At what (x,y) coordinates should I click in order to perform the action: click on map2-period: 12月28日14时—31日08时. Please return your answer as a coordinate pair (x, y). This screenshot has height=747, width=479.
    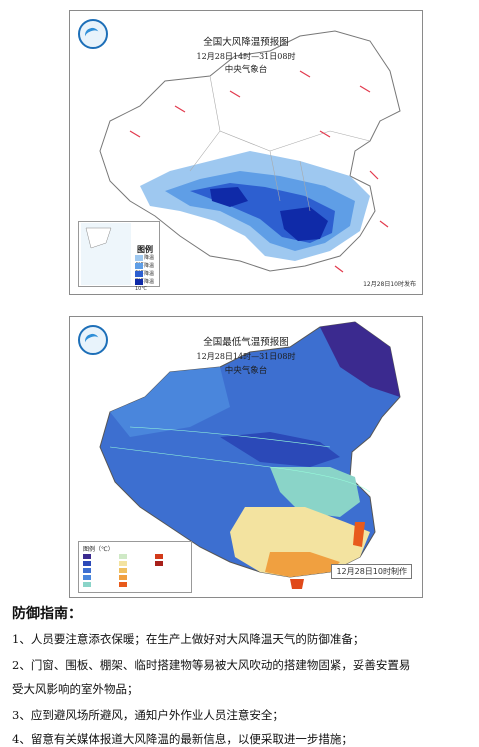
    Looking at the image, I should click on (246, 356).